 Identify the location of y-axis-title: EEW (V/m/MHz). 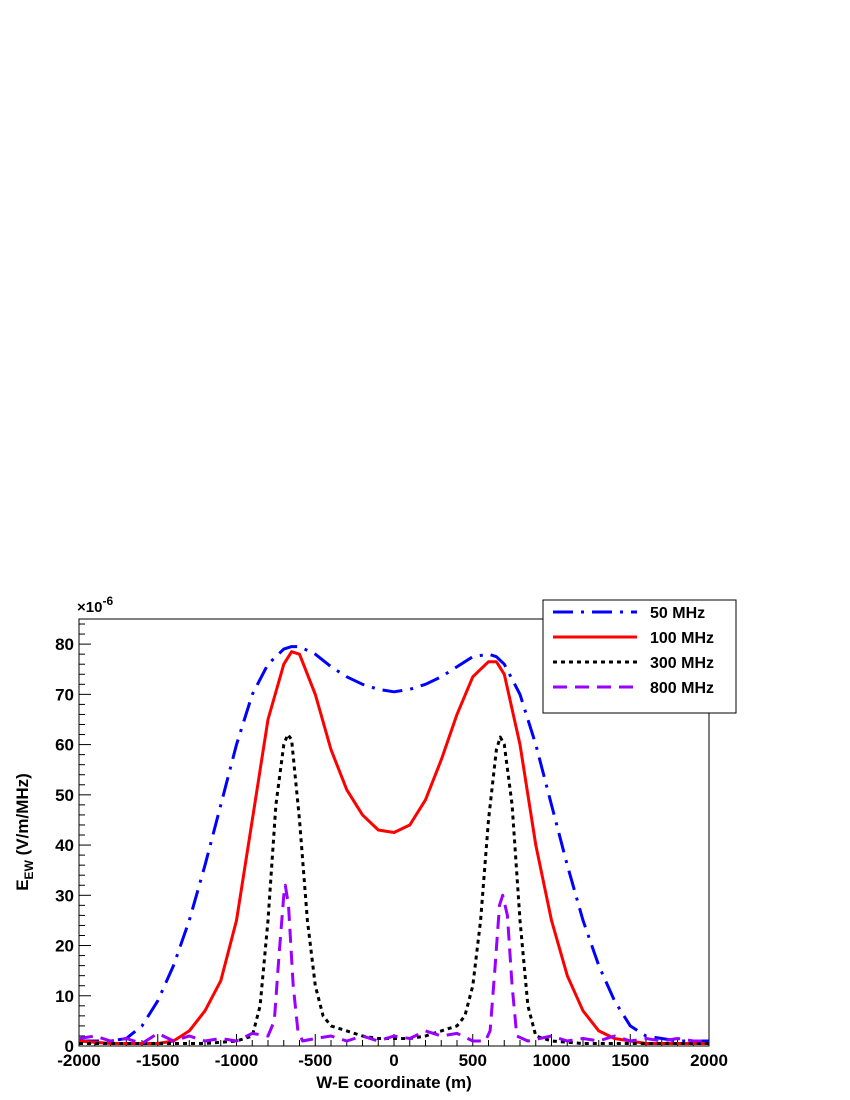
(24, 832).